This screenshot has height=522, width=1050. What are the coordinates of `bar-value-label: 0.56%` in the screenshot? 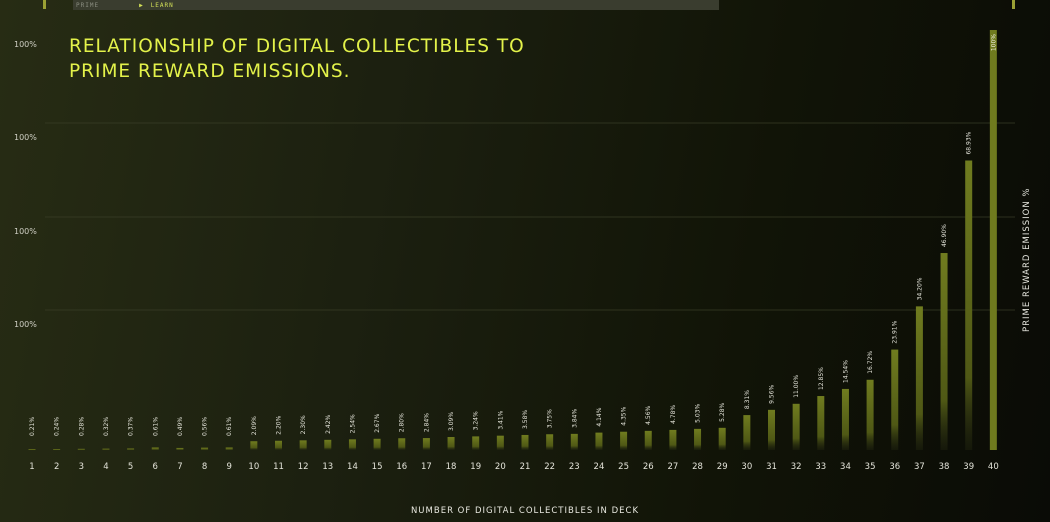 It's located at (205, 426).